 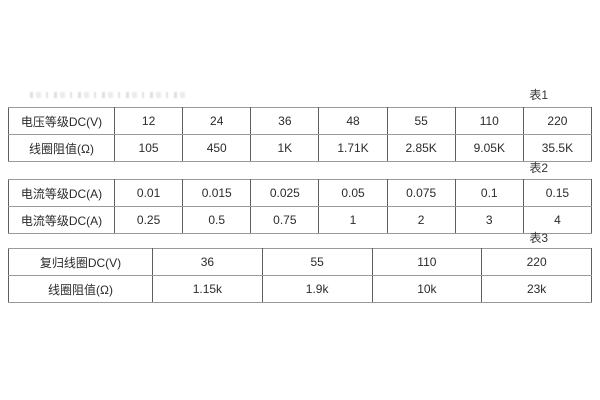 I want to click on table-cell: 1, so click(x=353, y=220).